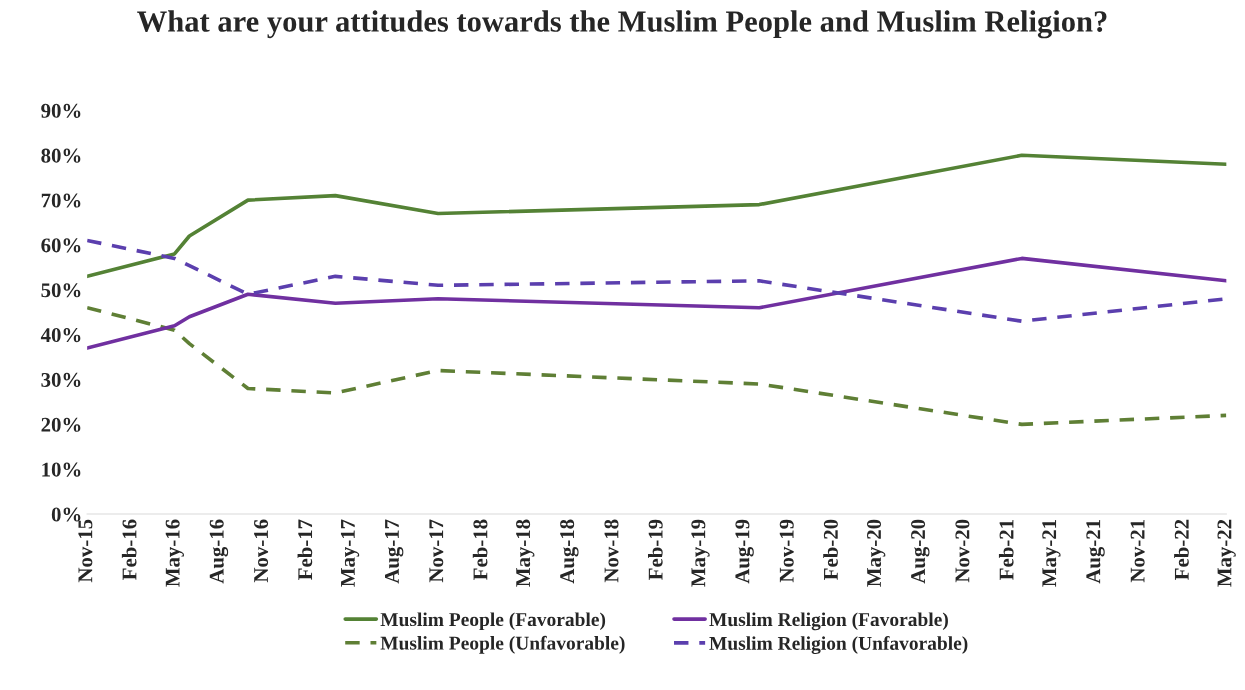 The height and width of the screenshot is (690, 1245). What do you see at coordinates (786, 551) in the screenshot?
I see `x-tick-label: Nov-19` at bounding box center [786, 551].